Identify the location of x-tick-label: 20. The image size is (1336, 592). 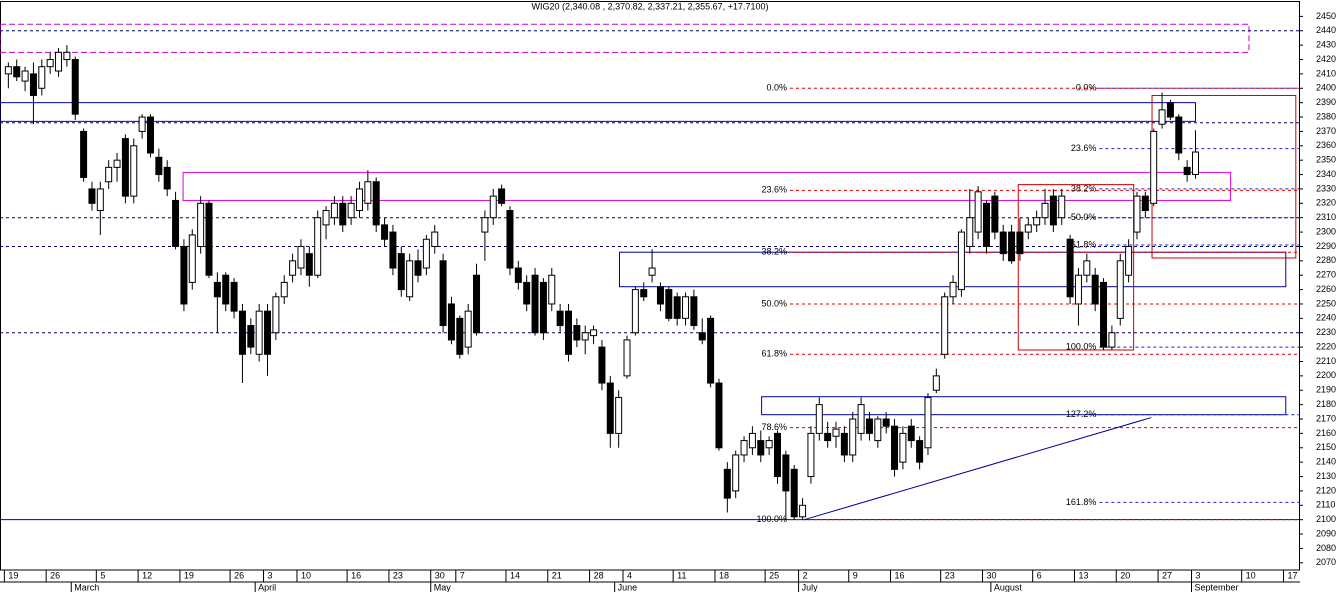
(1125, 575).